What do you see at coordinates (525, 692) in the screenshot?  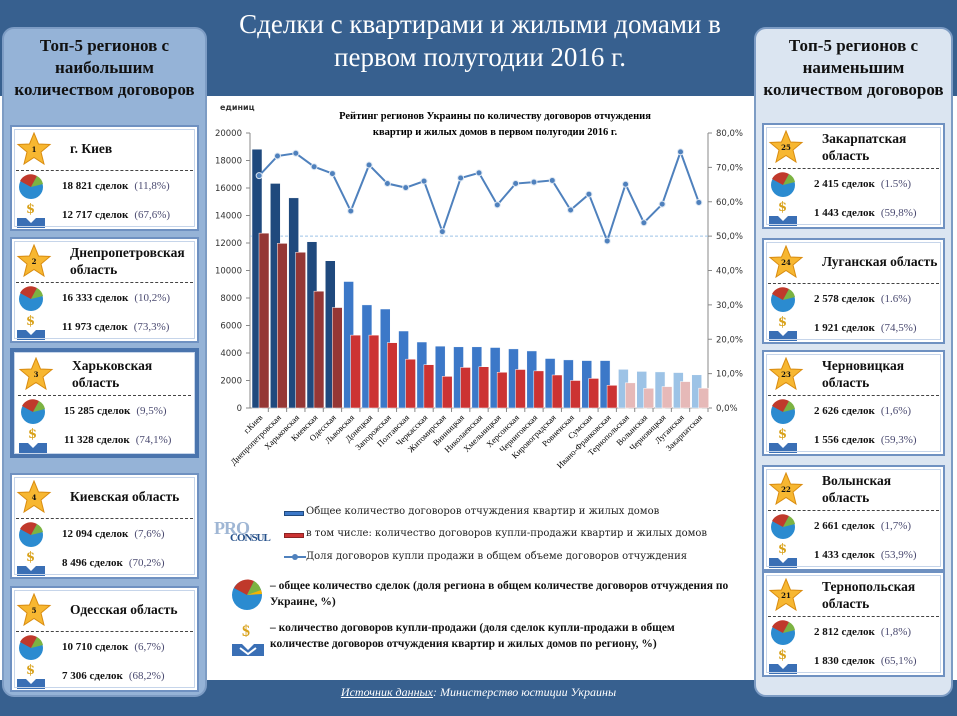 I see `source-text: : Министерство юстиции Украины` at bounding box center [525, 692].